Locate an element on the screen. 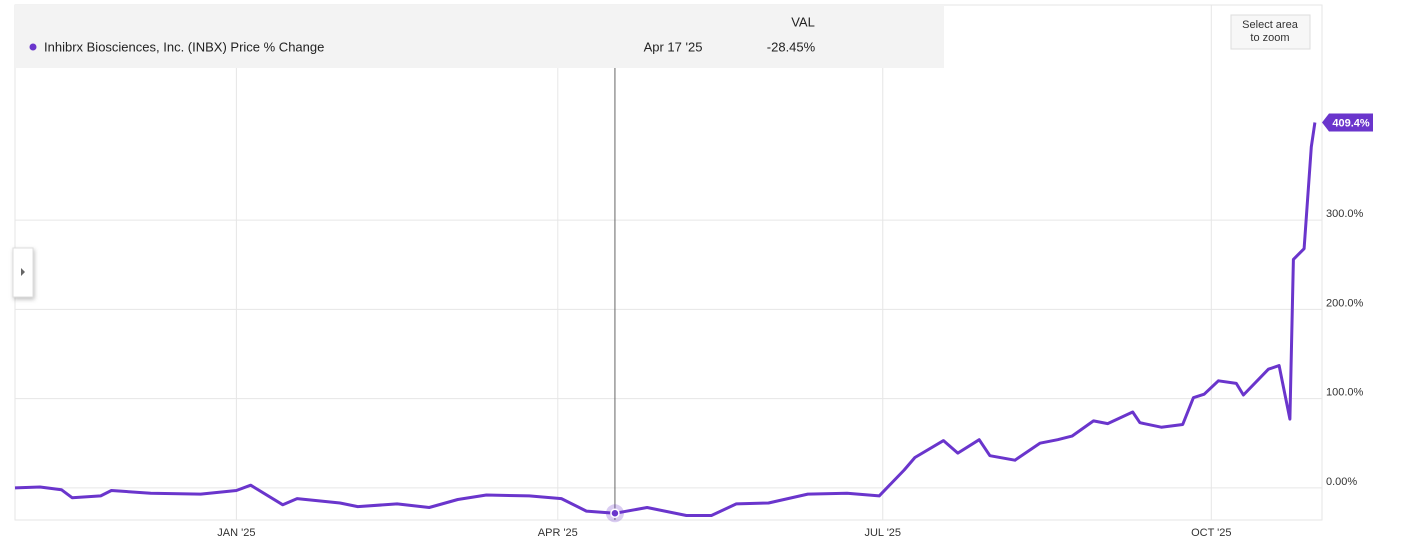  legend-marker is located at coordinates (33, 47).